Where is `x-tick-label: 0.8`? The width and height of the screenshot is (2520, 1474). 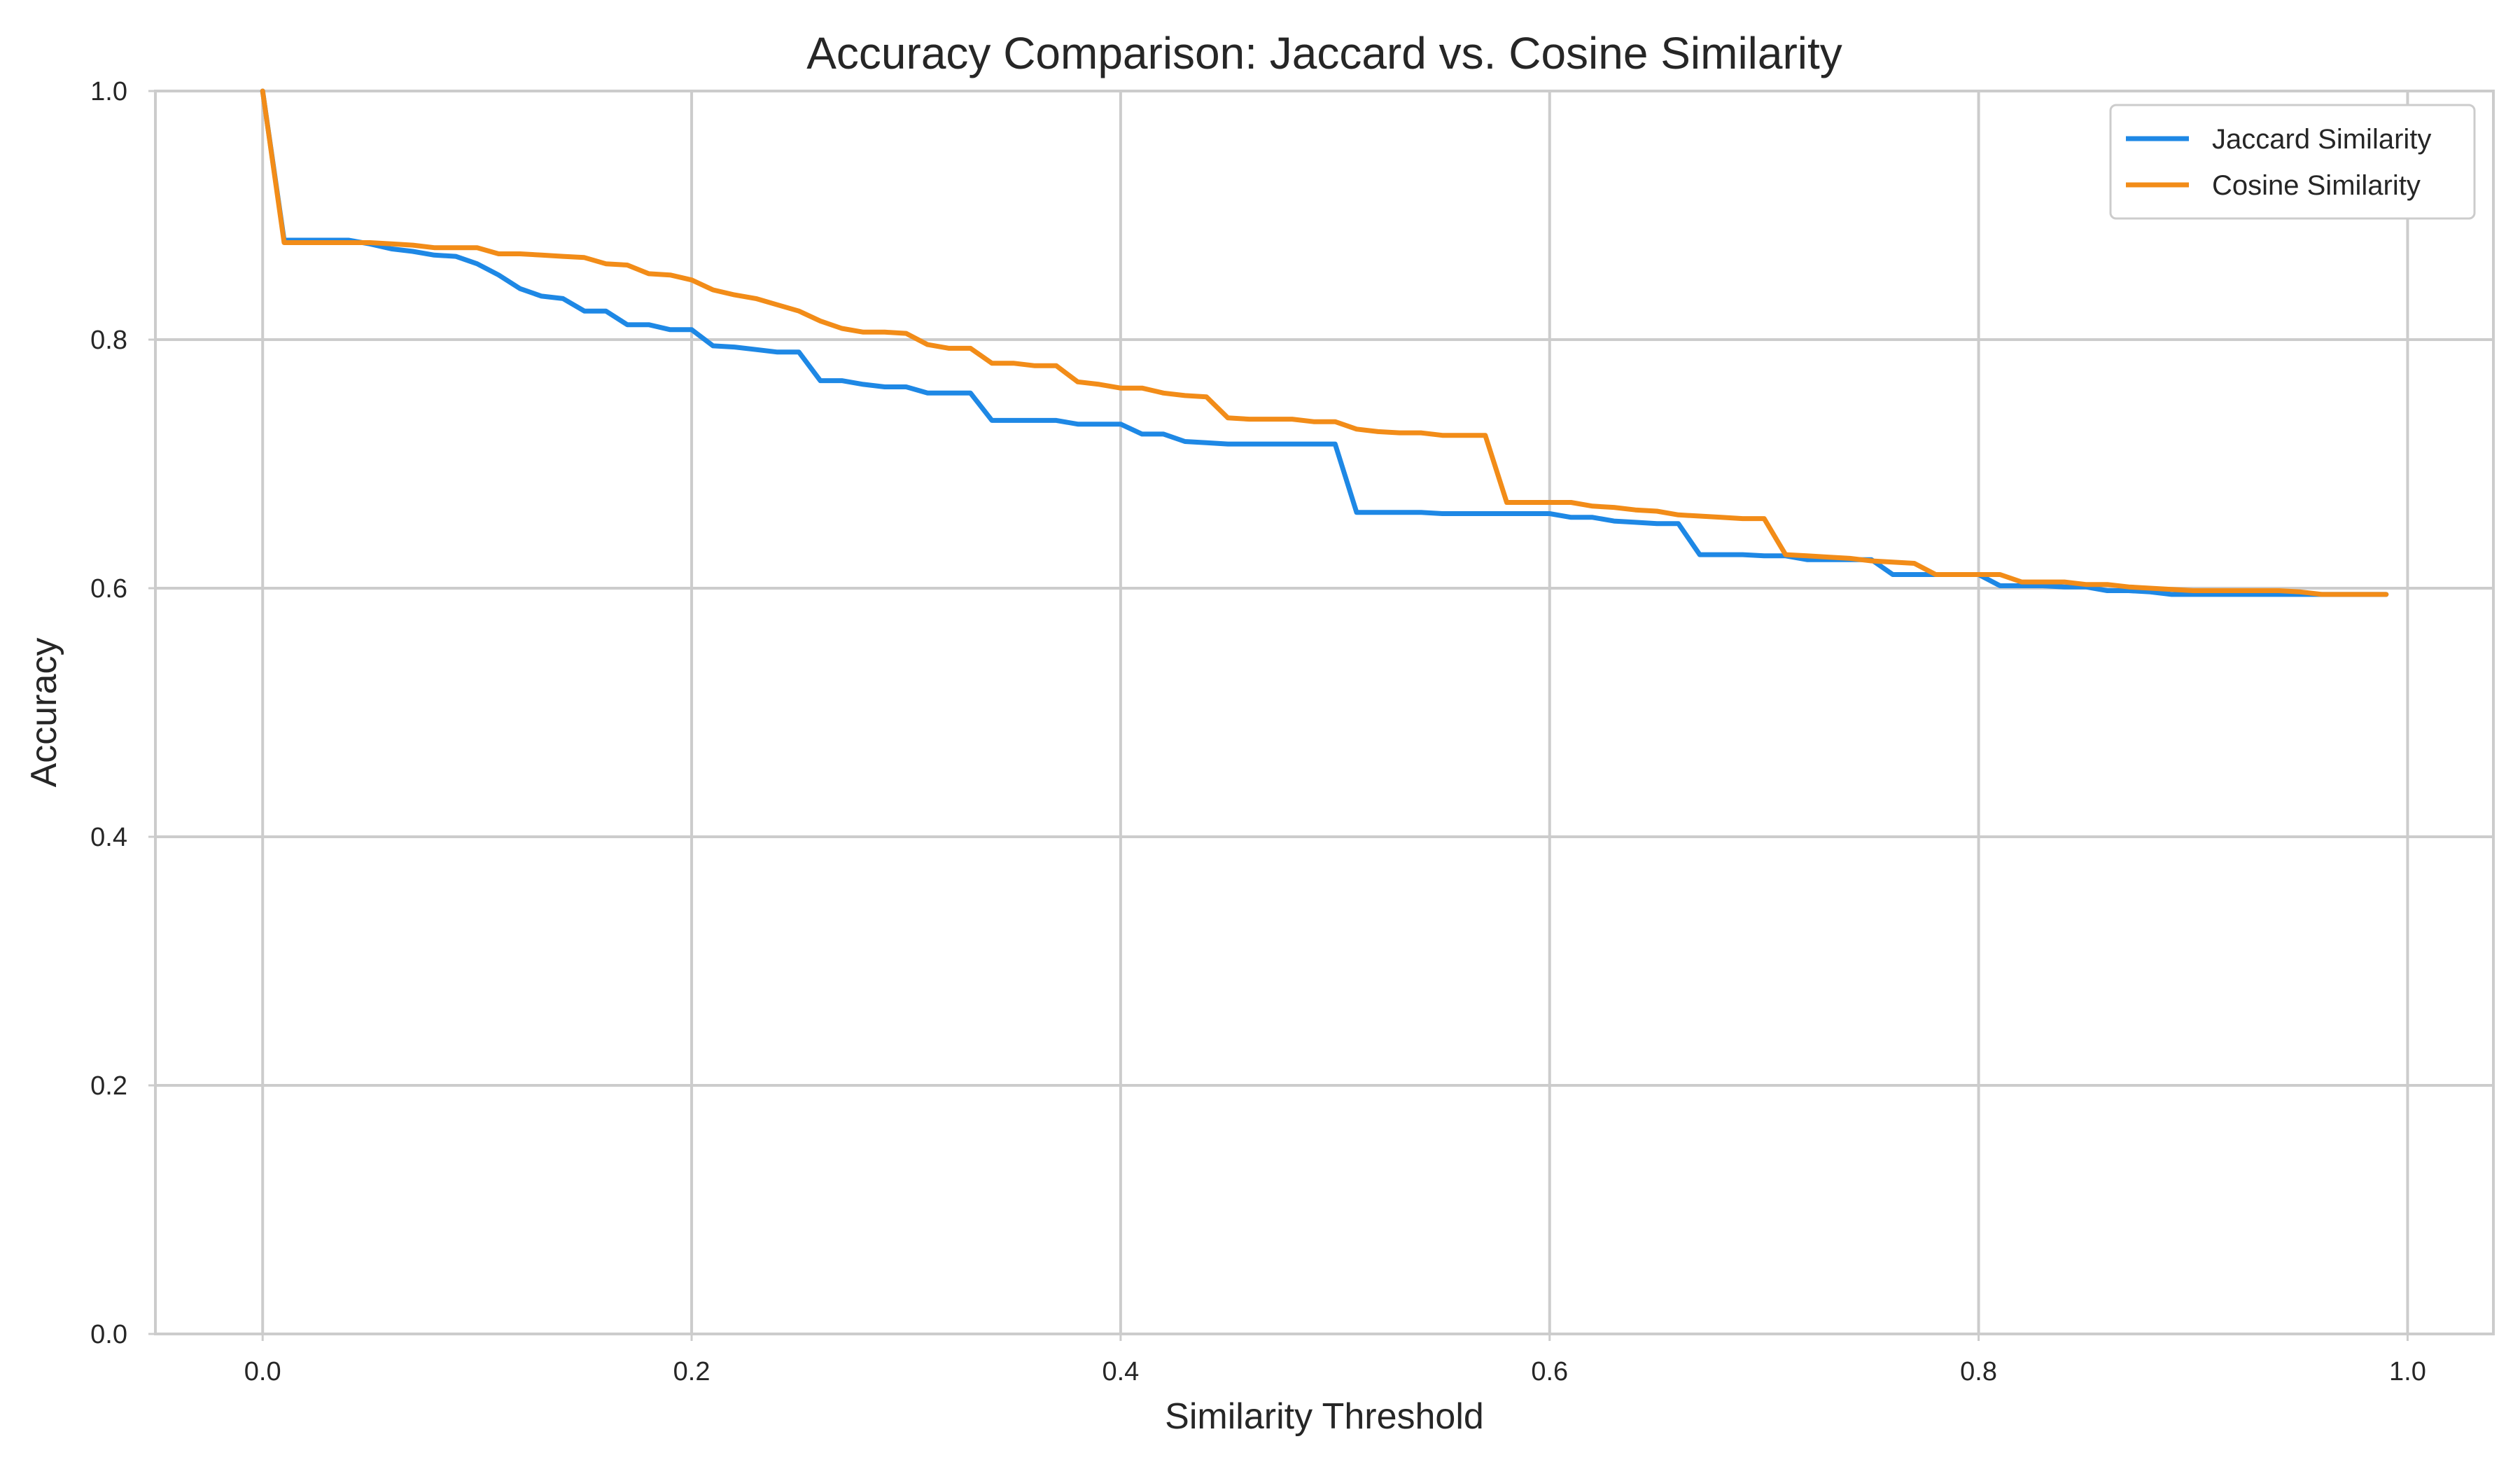
x-tick-label: 0.8 is located at coordinates (1978, 1372).